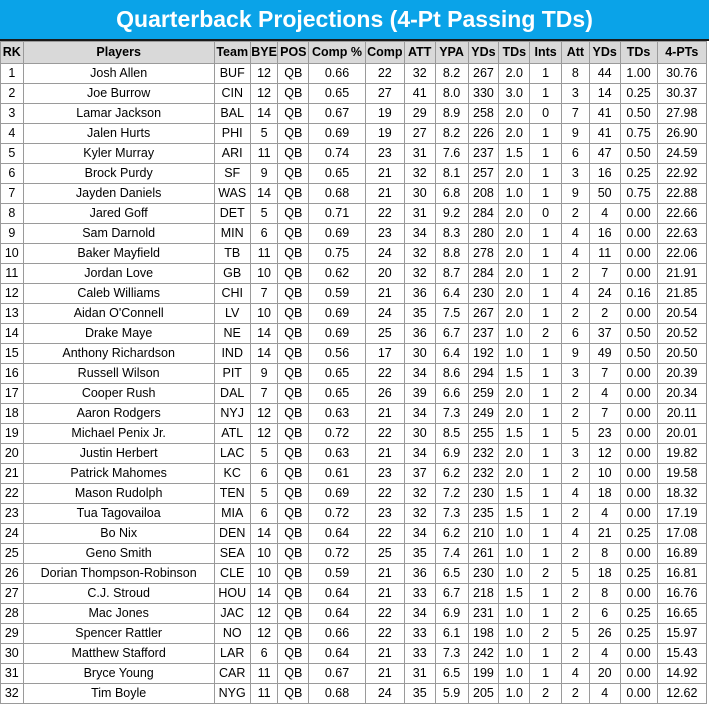 This screenshot has height=704, width=709. What do you see at coordinates (118, 553) in the screenshot?
I see `table-cell: Geno Smith` at bounding box center [118, 553].